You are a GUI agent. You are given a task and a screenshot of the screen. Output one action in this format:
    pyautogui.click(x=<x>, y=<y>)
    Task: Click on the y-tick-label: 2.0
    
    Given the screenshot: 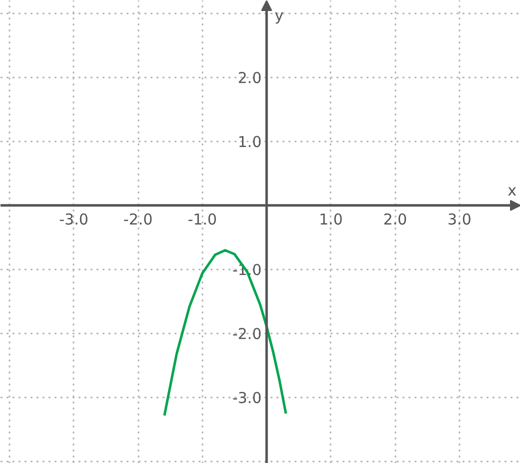 What is the action you would take?
    pyautogui.click(x=250, y=77)
    